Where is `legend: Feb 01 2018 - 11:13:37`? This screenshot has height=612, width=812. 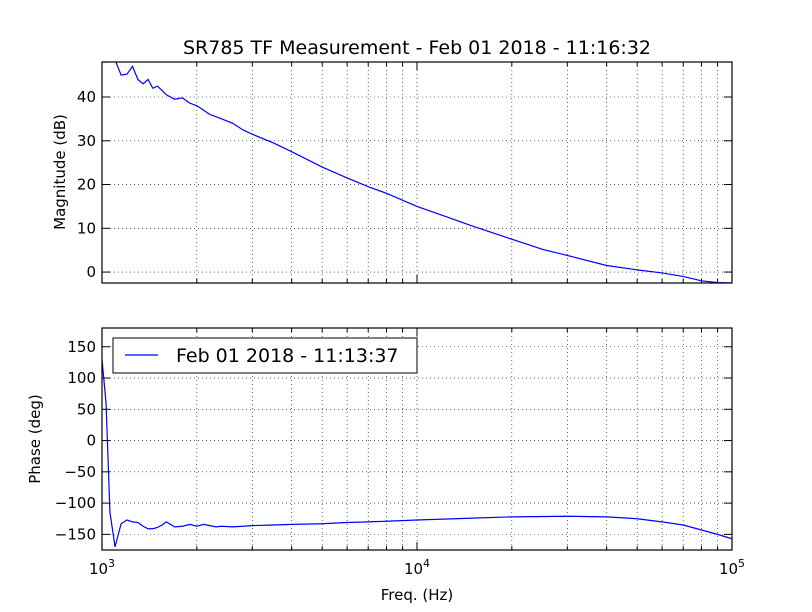 legend: Feb 01 2018 - 11:13:37 is located at coordinates (265, 355).